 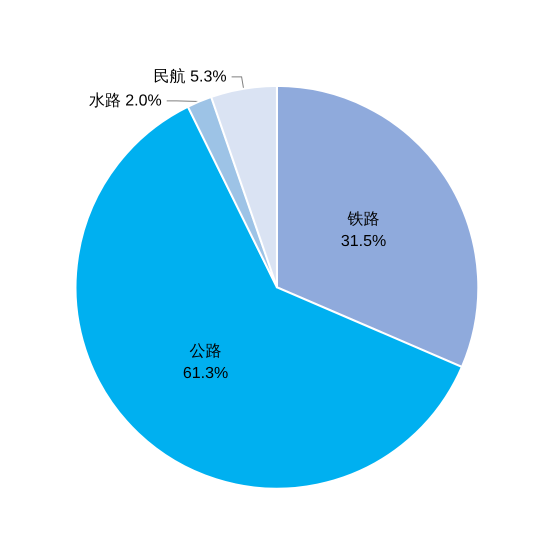 I want to click on data-label: 31.5%, so click(x=363, y=241).